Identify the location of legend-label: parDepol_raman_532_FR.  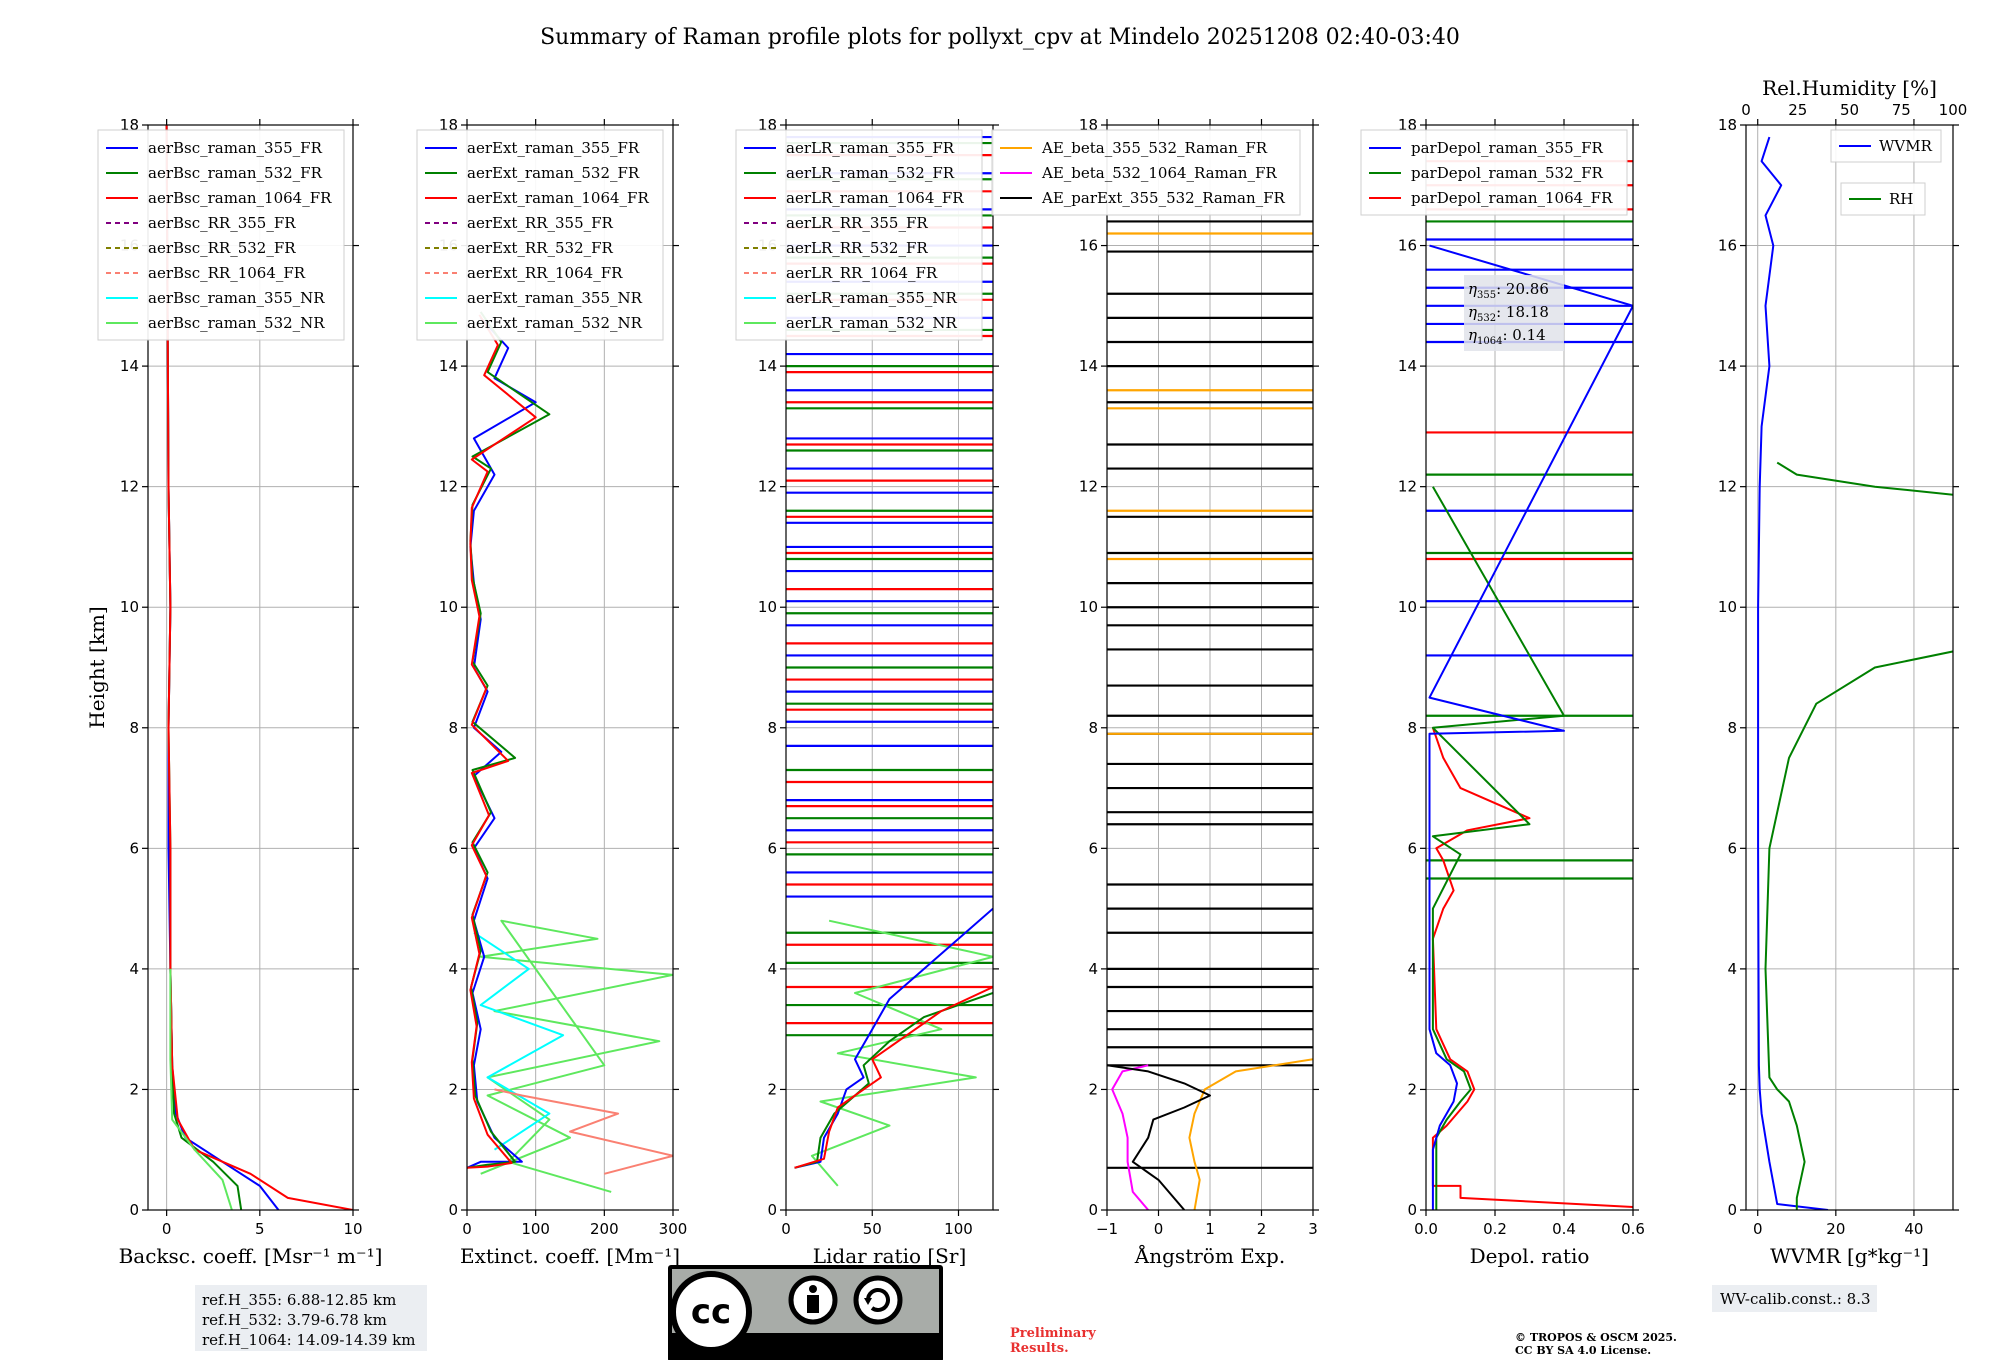
(1507, 173).